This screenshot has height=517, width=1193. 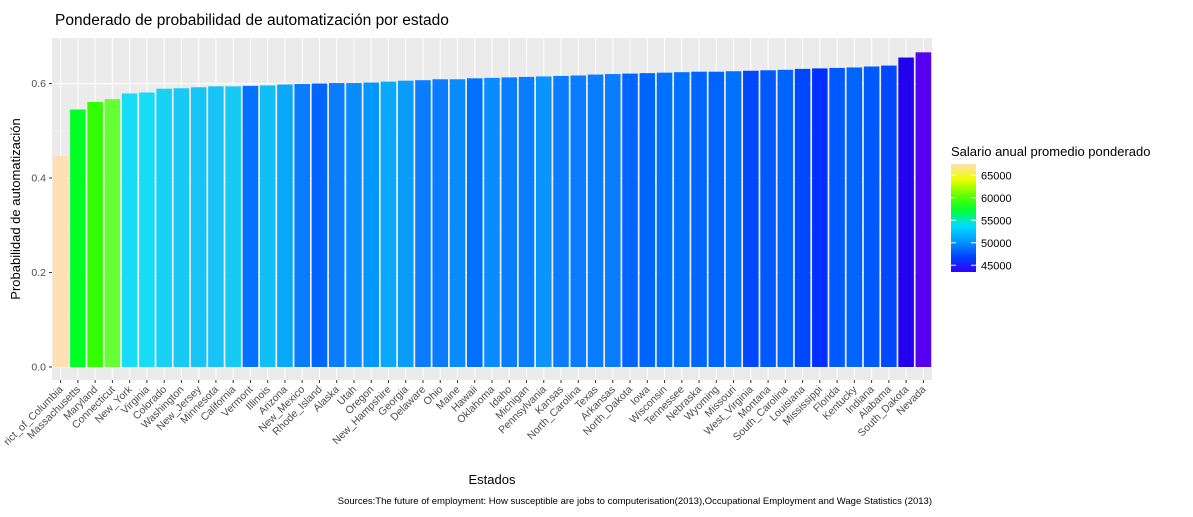 What do you see at coordinates (820, 218) in the screenshot?
I see `bar-mississippi` at bounding box center [820, 218].